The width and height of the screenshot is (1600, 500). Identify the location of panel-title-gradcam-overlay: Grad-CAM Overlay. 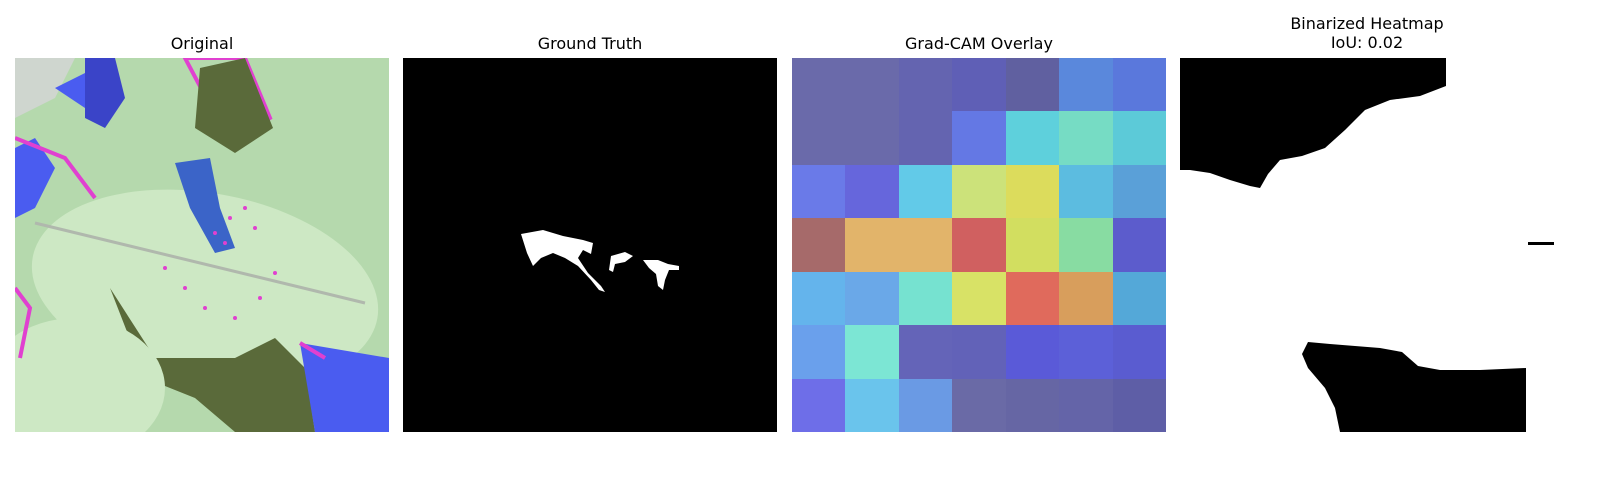
(979, 43).